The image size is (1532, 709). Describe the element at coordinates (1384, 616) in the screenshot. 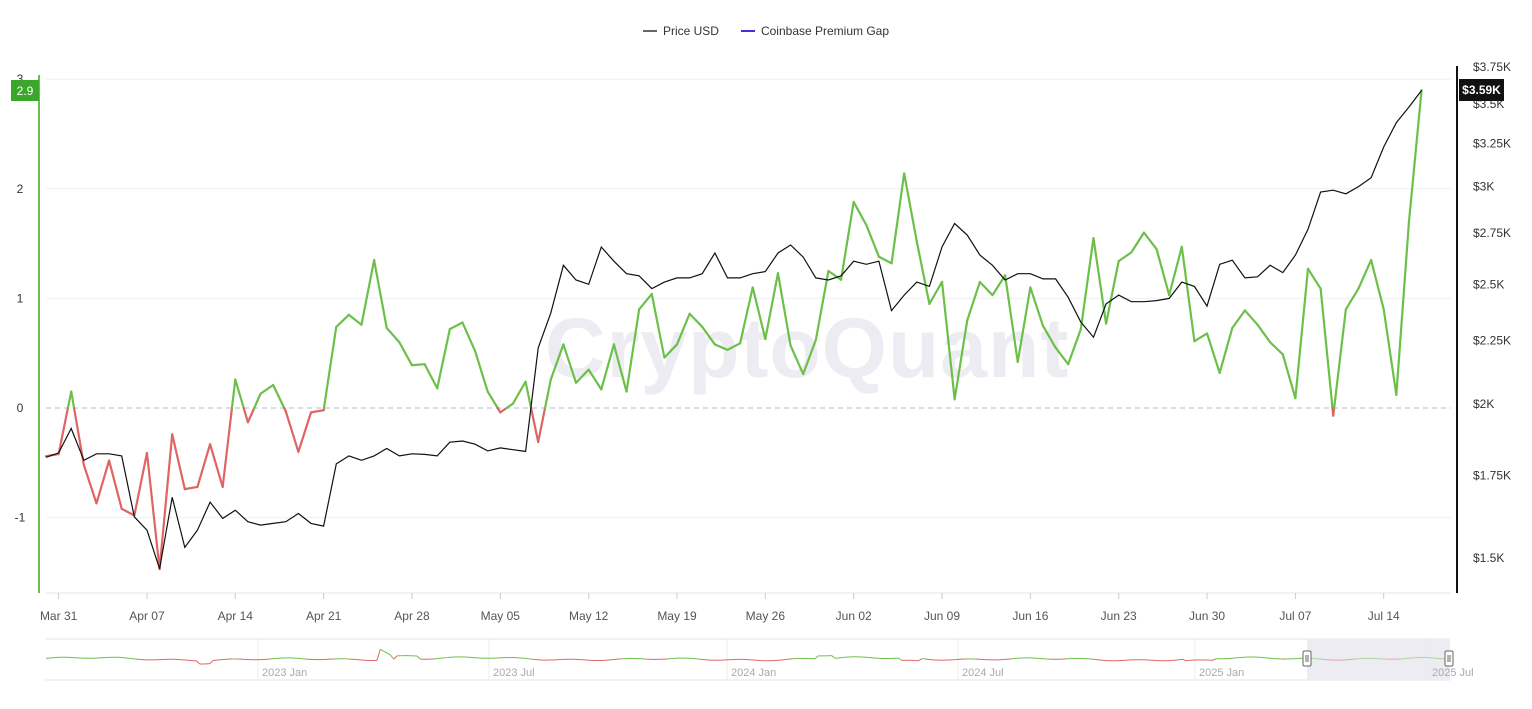

I see `x-axis-tick: Jul 14` at that location.